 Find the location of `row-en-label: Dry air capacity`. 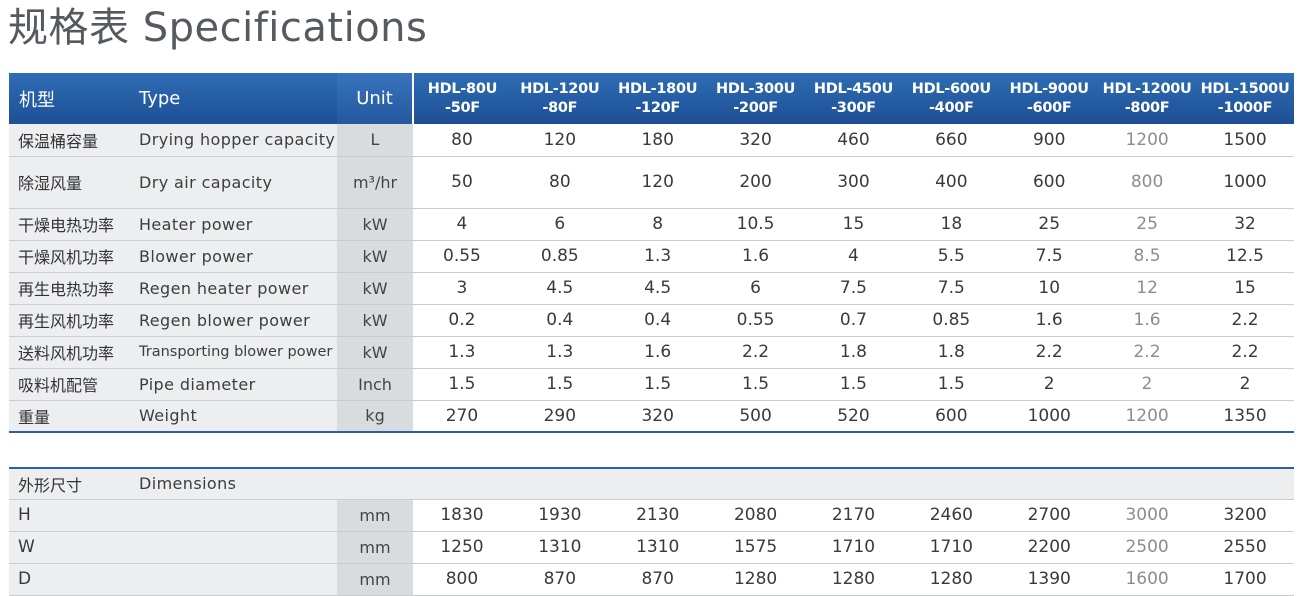

row-en-label: Dry air capacity is located at coordinates (233, 182).